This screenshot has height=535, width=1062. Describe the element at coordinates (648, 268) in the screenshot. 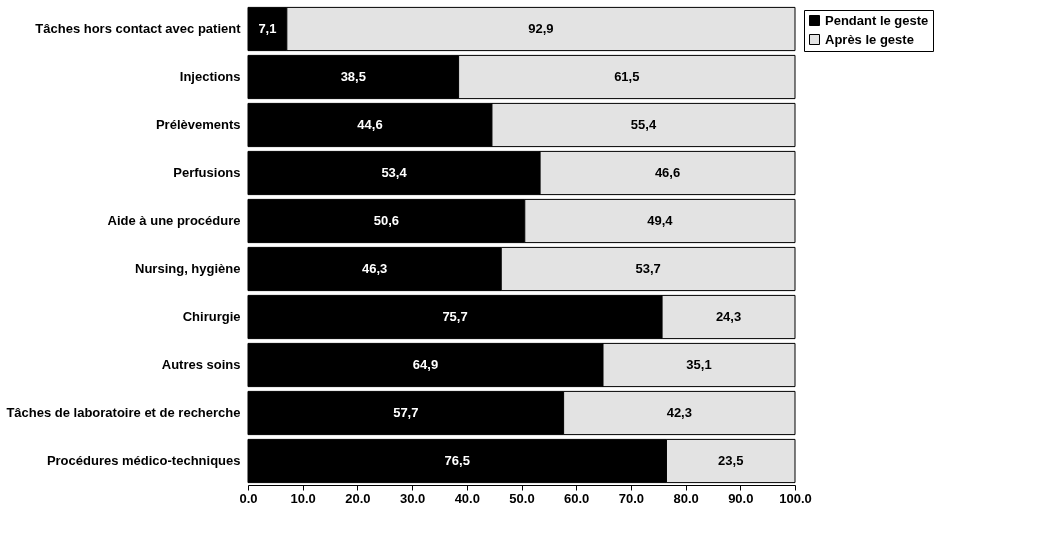

I see `data-label: 53,7` at that location.